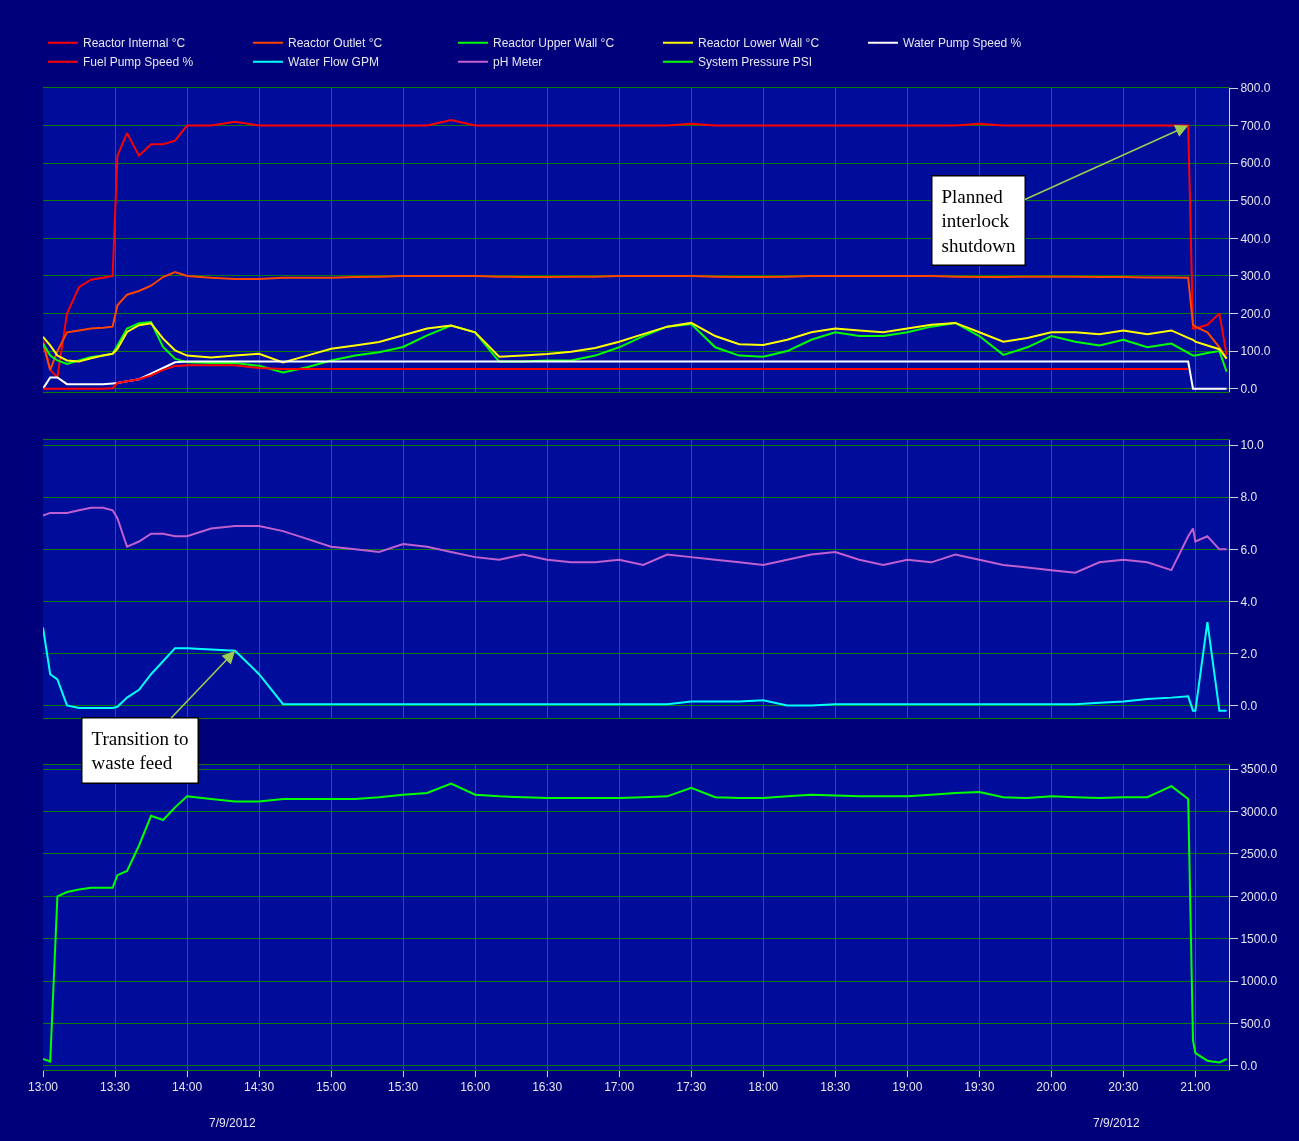  I want to click on y-tick-label: 2000.0, so click(1259, 896).